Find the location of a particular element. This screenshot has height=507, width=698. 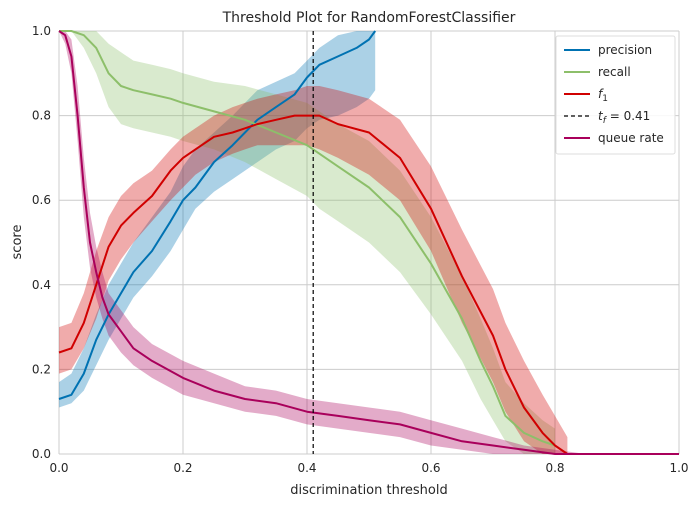

legend-label-f1: f1 is located at coordinates (603, 95).